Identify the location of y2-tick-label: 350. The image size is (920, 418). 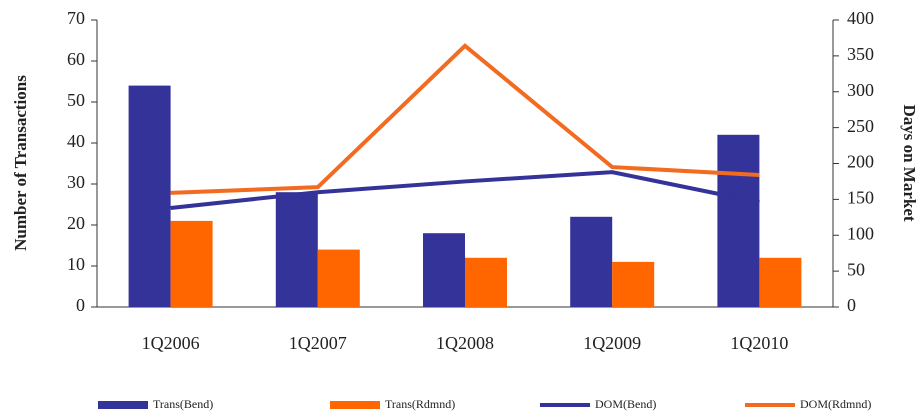
(860, 54).